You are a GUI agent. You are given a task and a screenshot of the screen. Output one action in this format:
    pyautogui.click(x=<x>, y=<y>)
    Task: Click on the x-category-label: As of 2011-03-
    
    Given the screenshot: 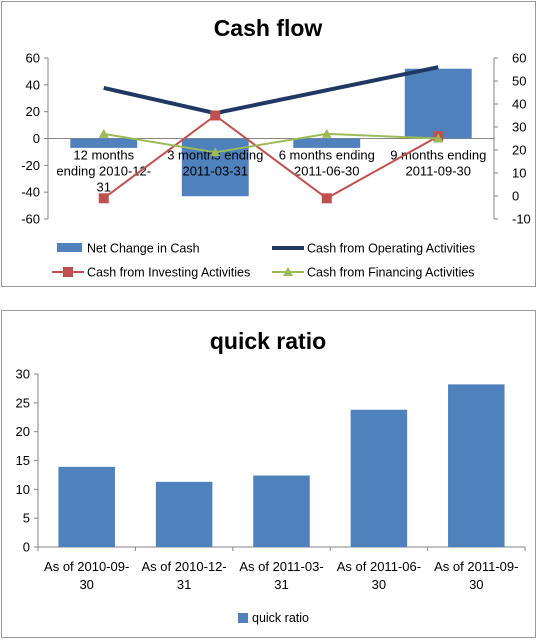 What is the action you would take?
    pyautogui.click(x=281, y=566)
    